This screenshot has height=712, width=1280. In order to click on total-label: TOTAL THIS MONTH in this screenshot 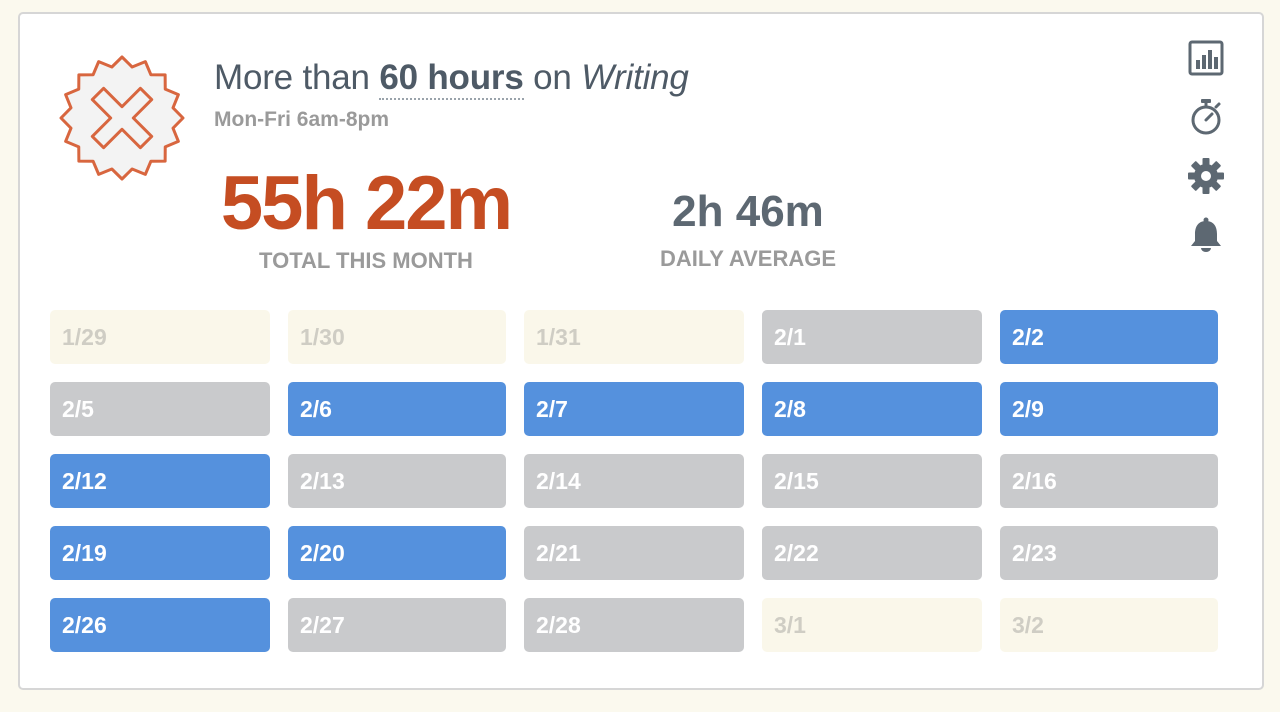, I will do `click(366, 260)`.